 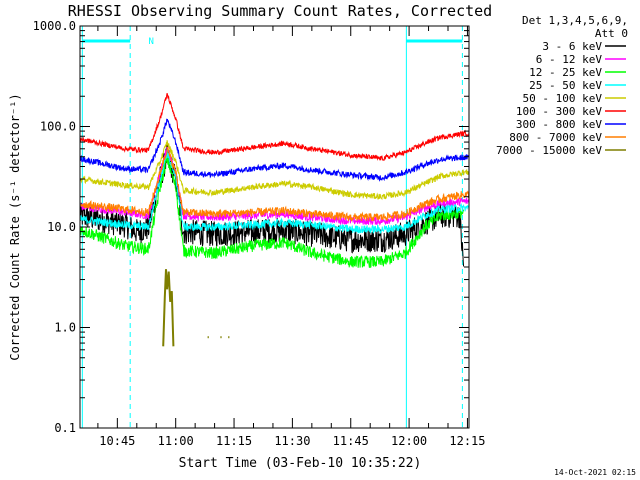 What do you see at coordinates (65, 428) in the screenshot?
I see `y-tick-label: 0.1` at bounding box center [65, 428].